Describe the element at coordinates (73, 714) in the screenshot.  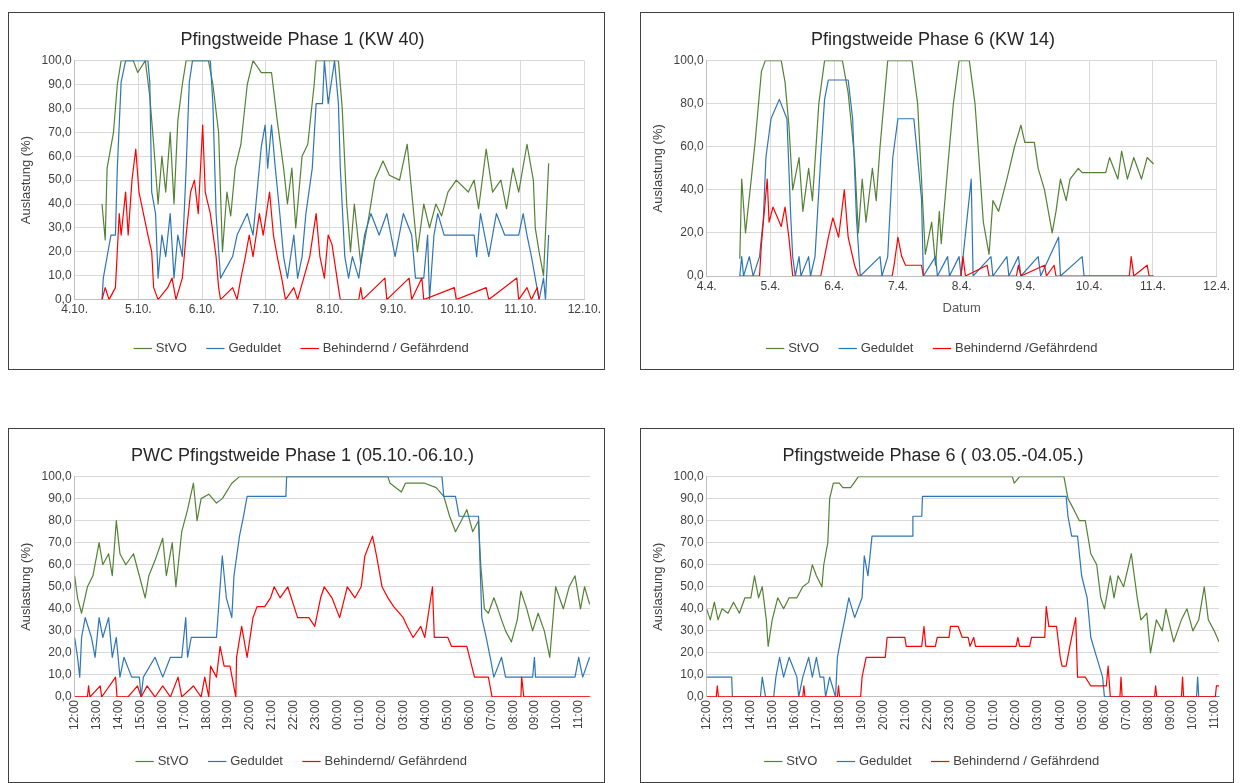
I see `x-tick-label: 12:00` at that location.